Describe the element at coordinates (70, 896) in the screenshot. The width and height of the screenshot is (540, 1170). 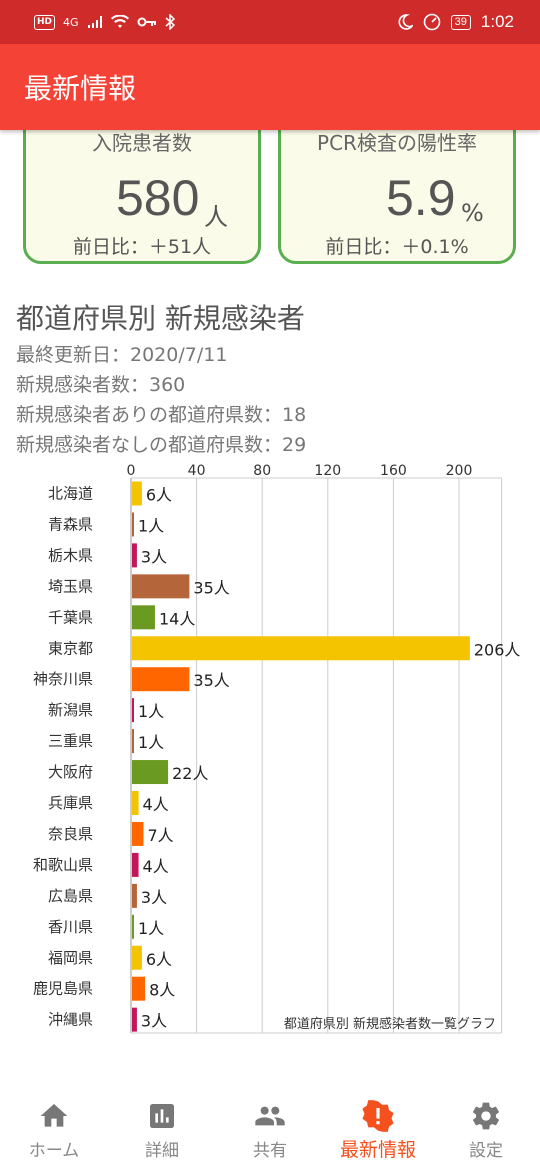
I see `category-label: 広島県` at that location.